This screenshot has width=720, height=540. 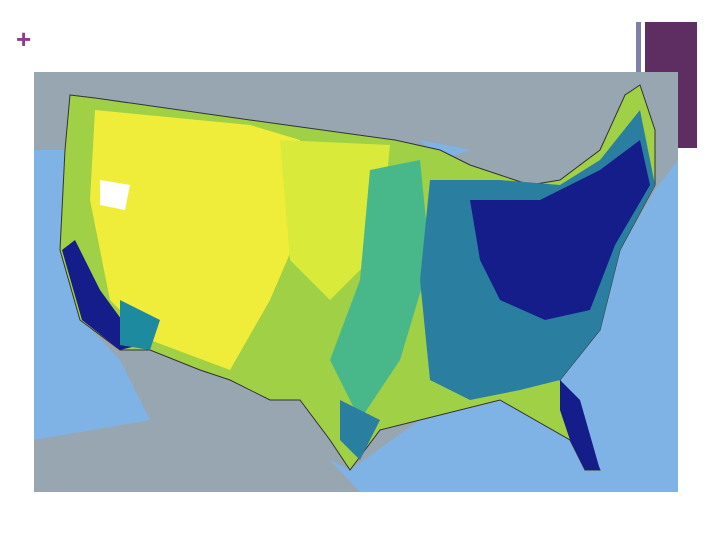 What do you see at coordinates (195, 240) in the screenshot?
I see `west-yellow` at bounding box center [195, 240].